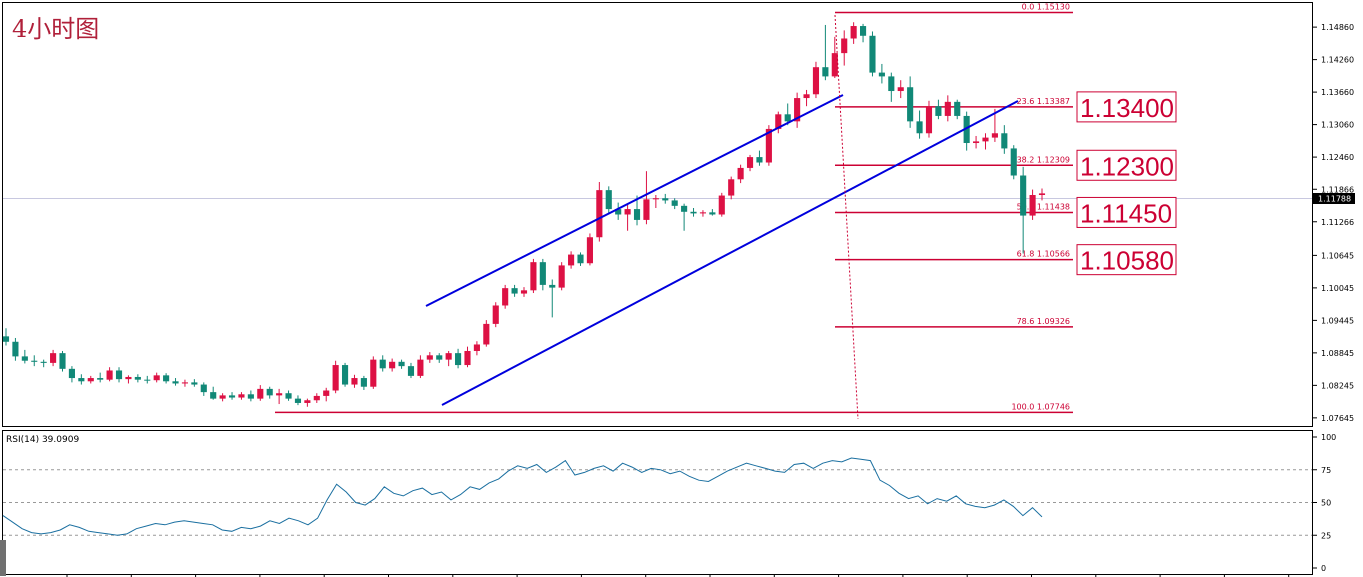  I want to click on level-box-label: 1.10580, so click(1127, 261).